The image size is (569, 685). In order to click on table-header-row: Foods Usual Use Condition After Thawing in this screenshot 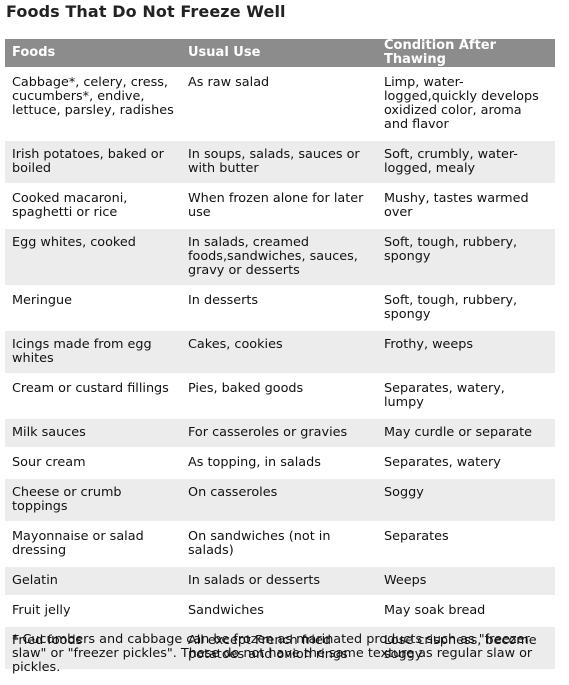, I will do `click(280, 53)`.